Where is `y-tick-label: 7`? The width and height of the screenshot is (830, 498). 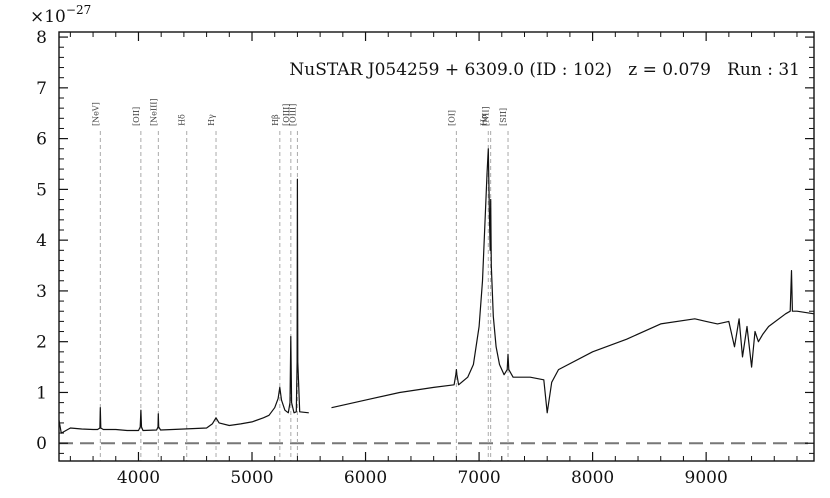 y-tick-label: 7 is located at coordinates (41, 89).